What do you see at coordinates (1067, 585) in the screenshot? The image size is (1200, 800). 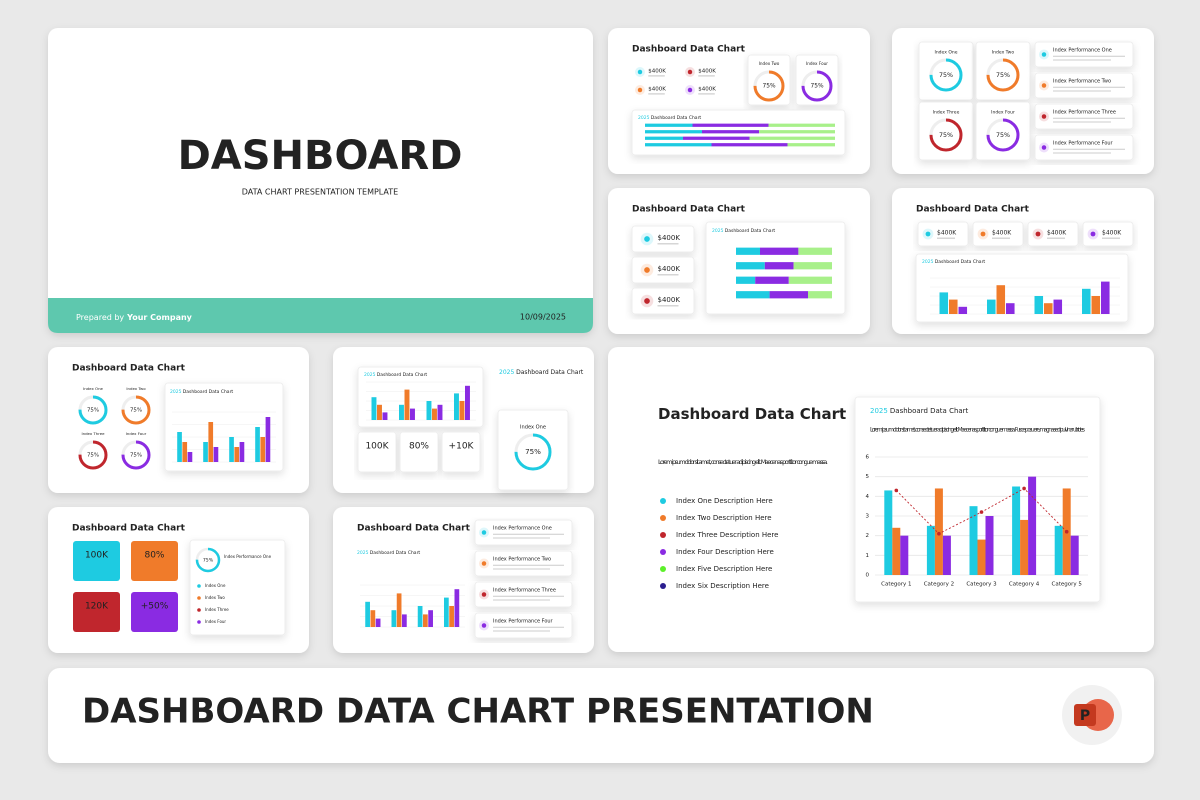 I see `x-tick-label: Category 5` at bounding box center [1067, 585].